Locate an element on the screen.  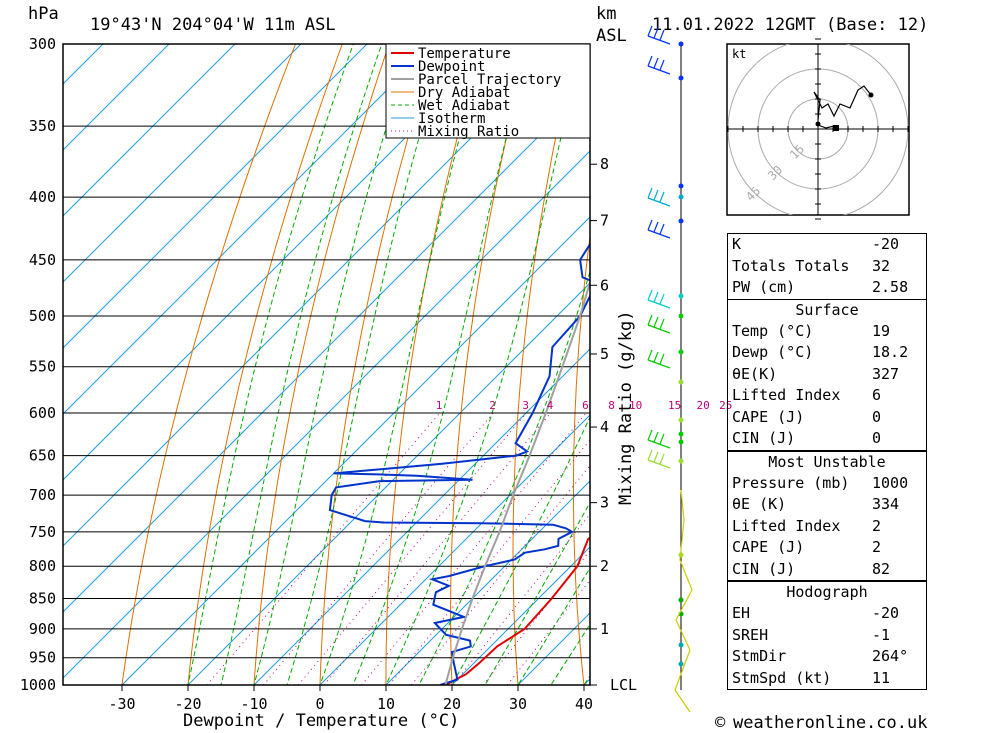
hodograph-panel: kt 15 30 45 is located at coordinates (818, 129).